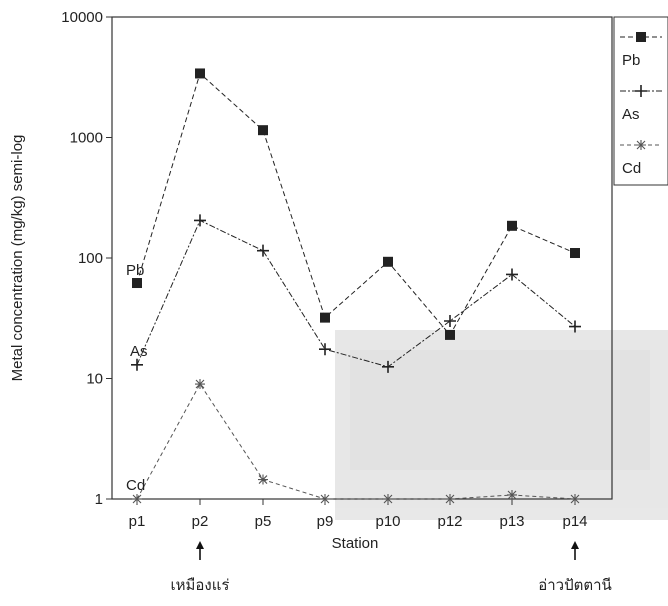 The image size is (668, 606). What do you see at coordinates (575, 585) in the screenshot?
I see `annotation-label: อ่าวปัตตานี` at bounding box center [575, 585].